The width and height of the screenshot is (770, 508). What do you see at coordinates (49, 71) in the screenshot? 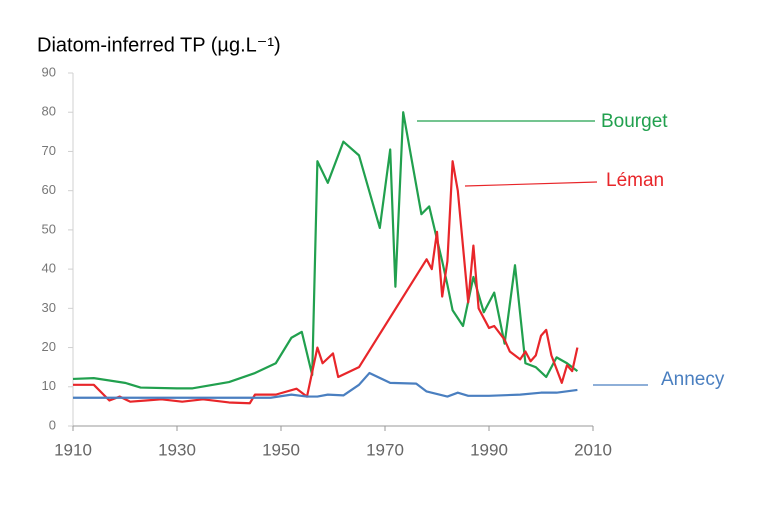
I see `y-tick-label: 90` at bounding box center [49, 71].